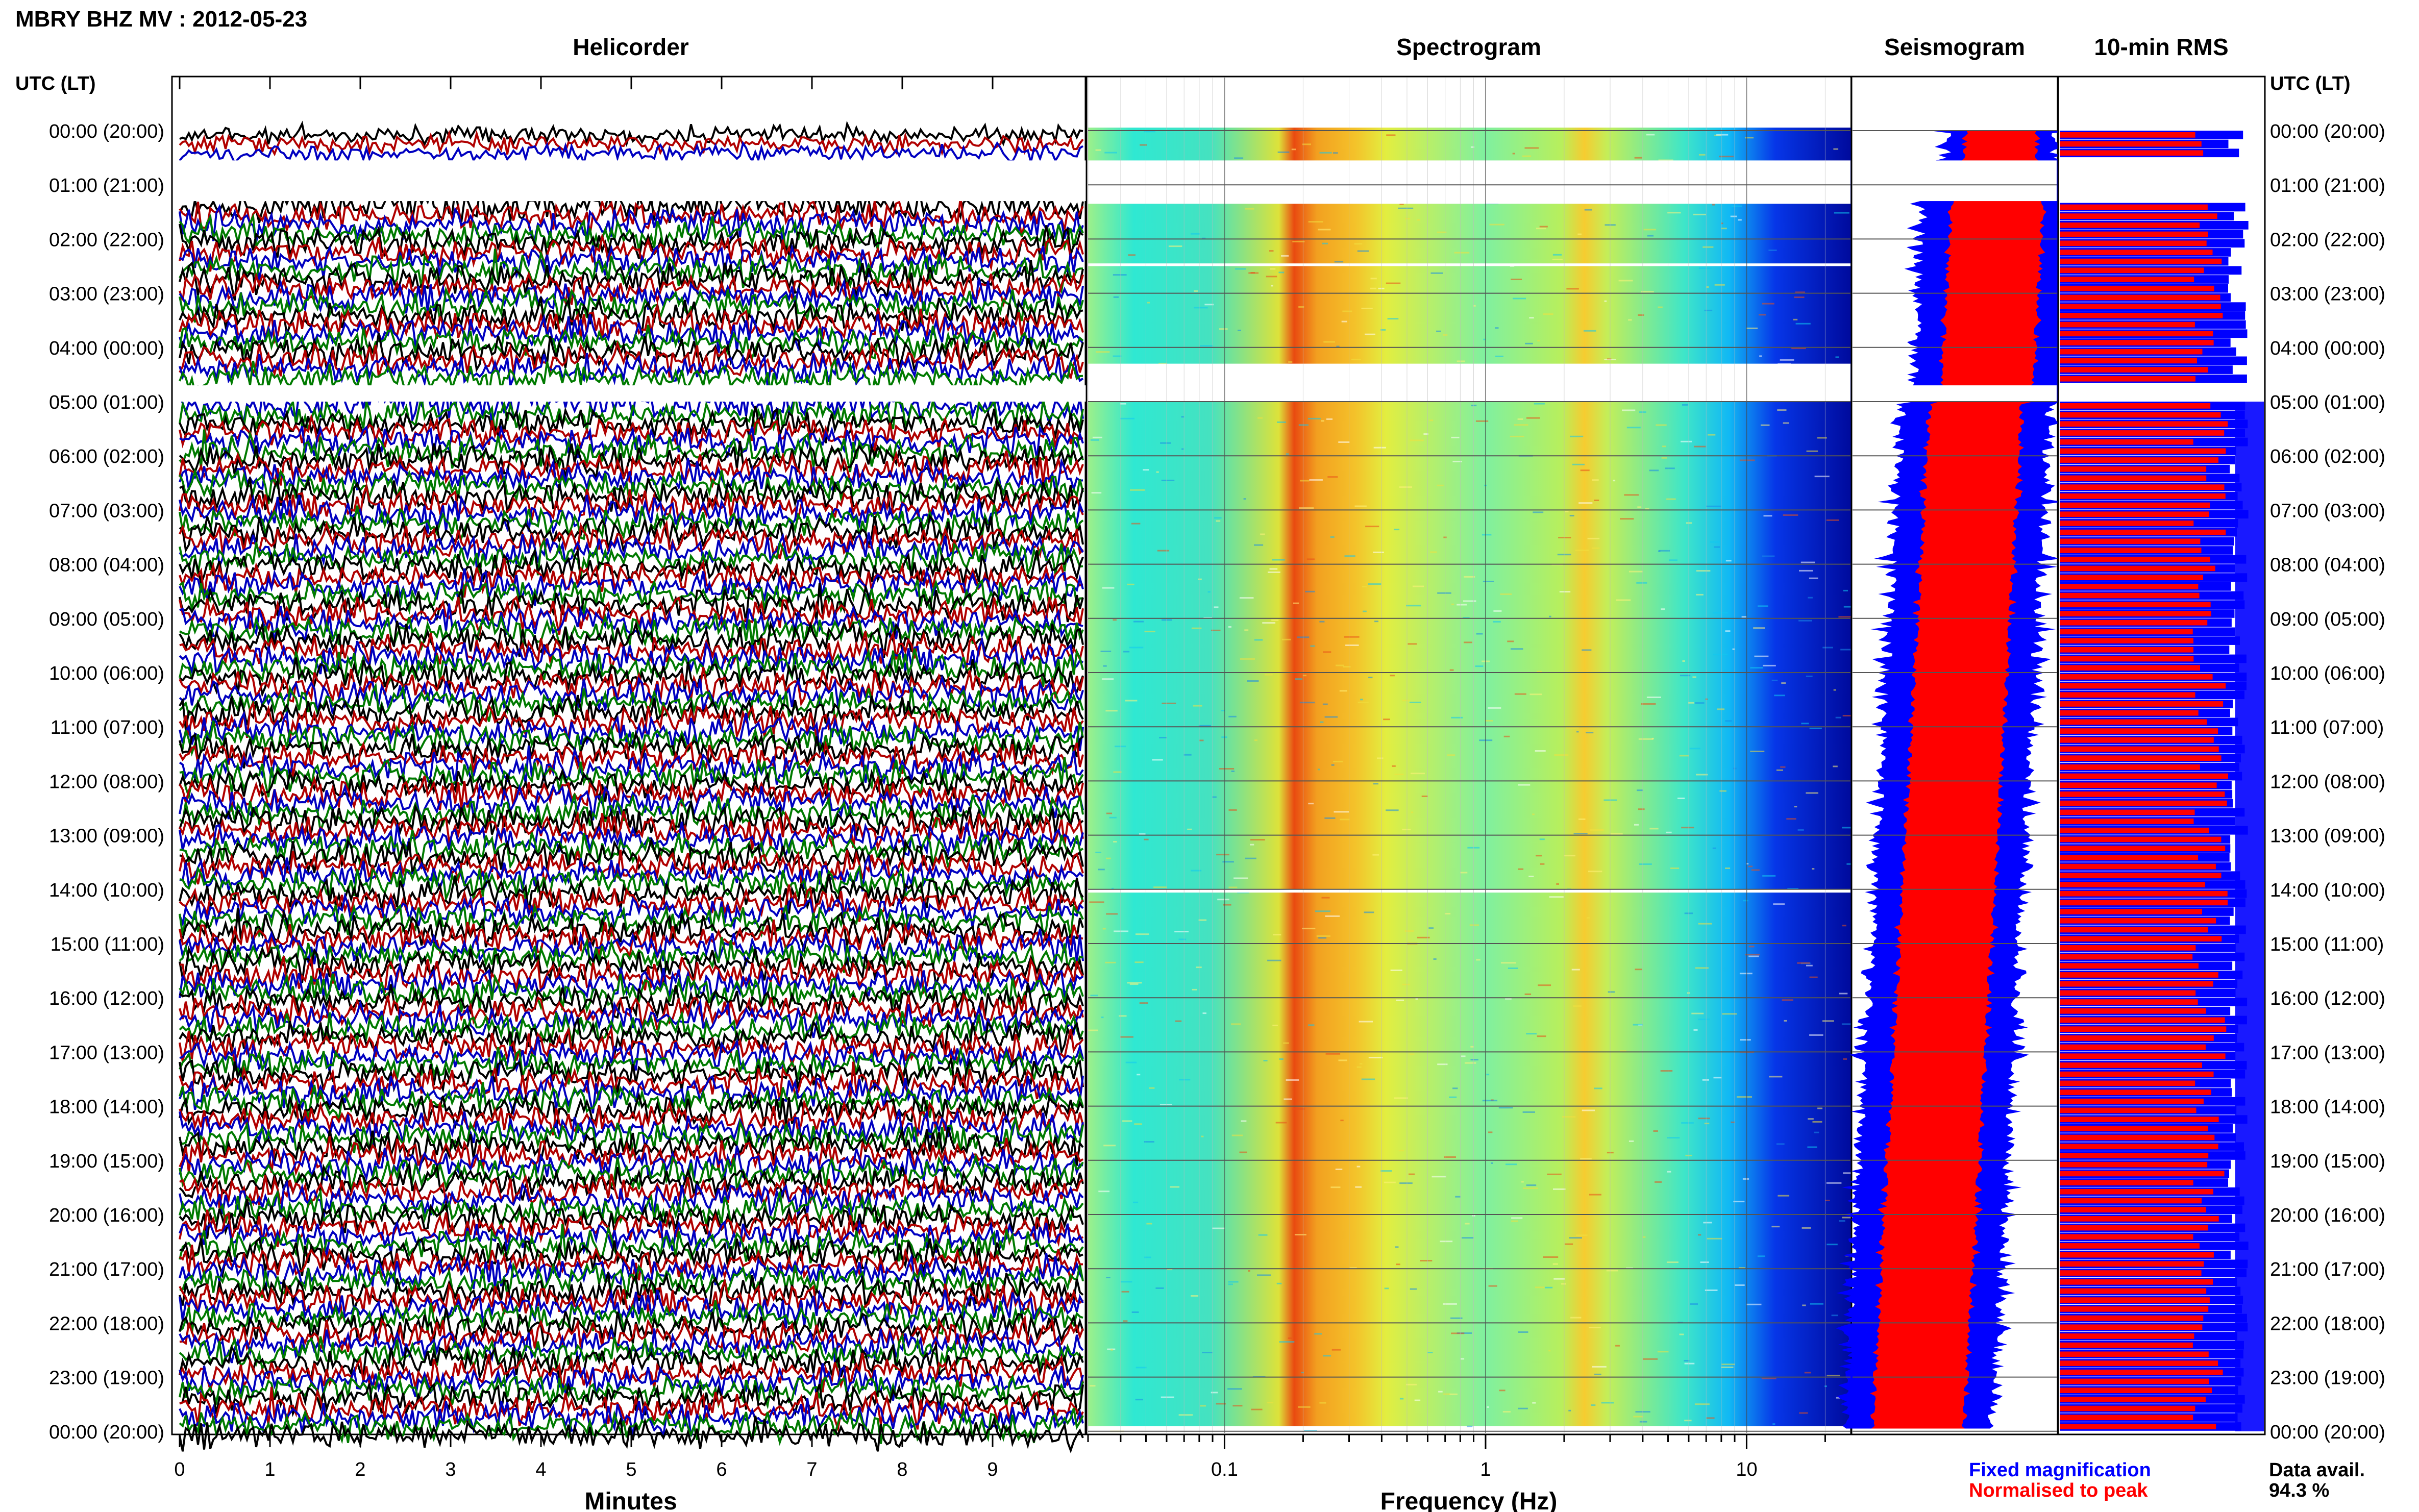 The height and width of the screenshot is (1512, 2419). What do you see at coordinates (2327, 619) in the screenshot?
I see `row-label-right: 09:00 (05:00)` at bounding box center [2327, 619].